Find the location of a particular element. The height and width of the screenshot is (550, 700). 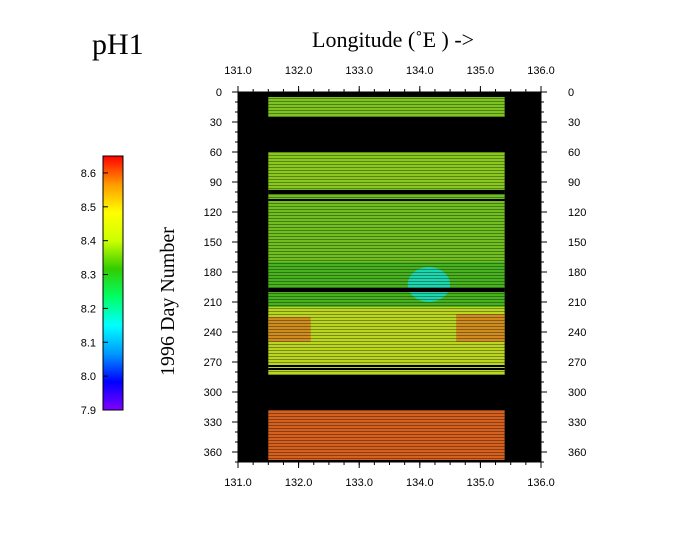

y-tick-label-left: 90 is located at coordinates (216, 183).